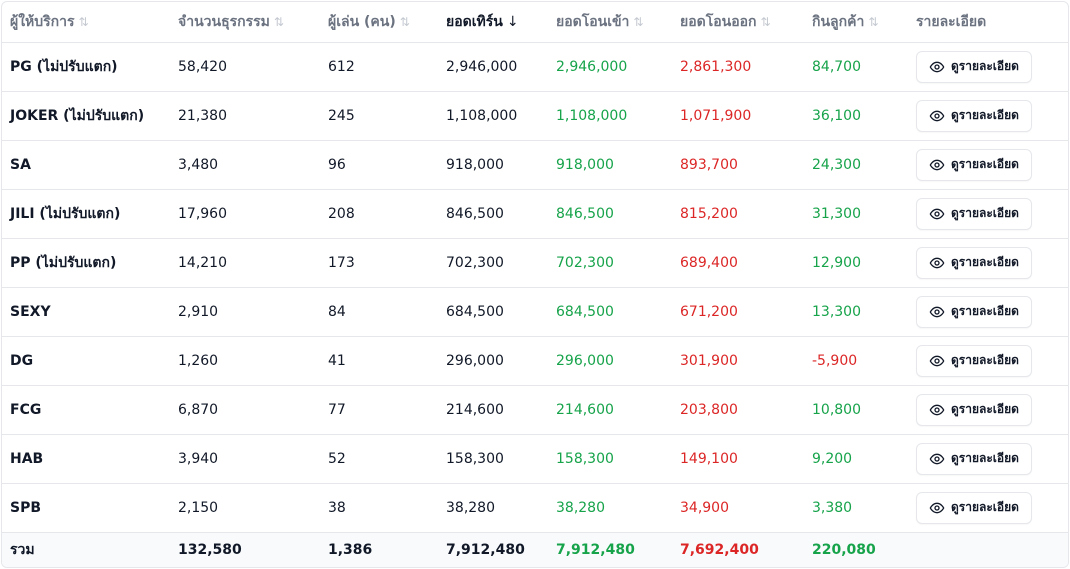  I want to click on cell-provider: PP (ไม่ปรับแตก), so click(63, 262).